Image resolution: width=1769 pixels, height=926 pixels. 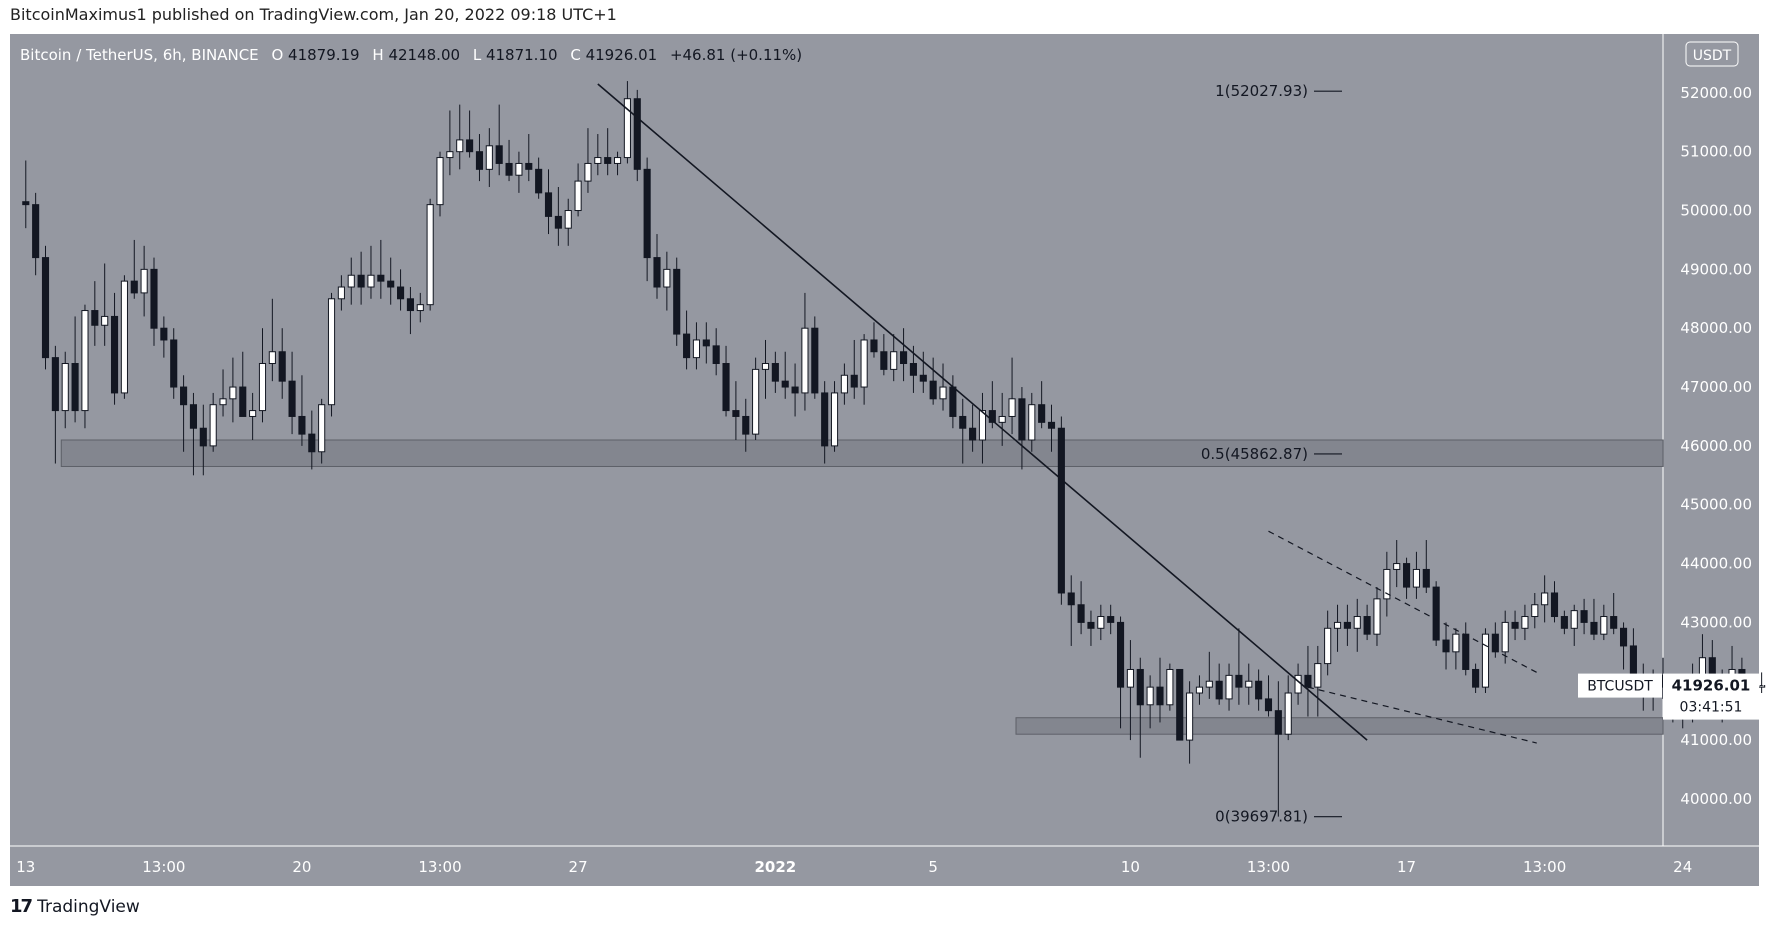 What do you see at coordinates (1711, 708) in the screenshot?
I see `candle-countdown: 03:41:51` at bounding box center [1711, 708].